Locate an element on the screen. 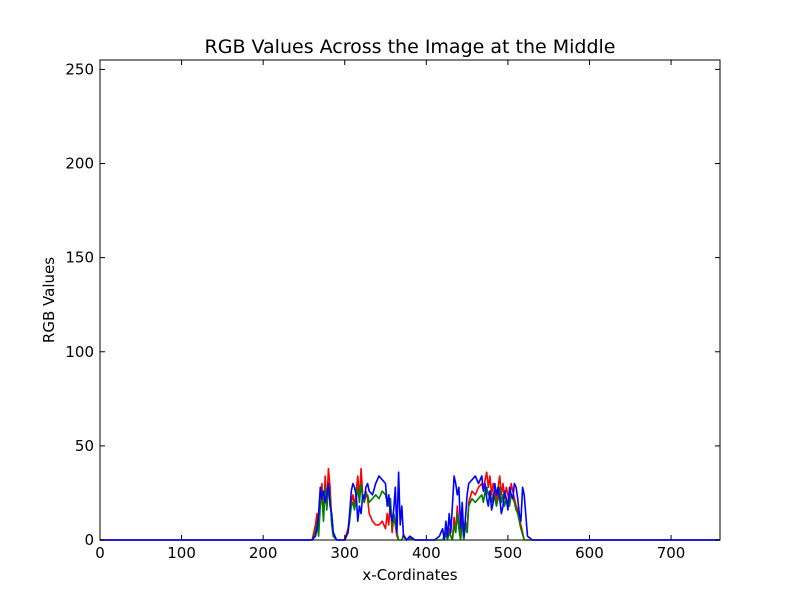  y-tick-label: 200 is located at coordinates (79, 164).